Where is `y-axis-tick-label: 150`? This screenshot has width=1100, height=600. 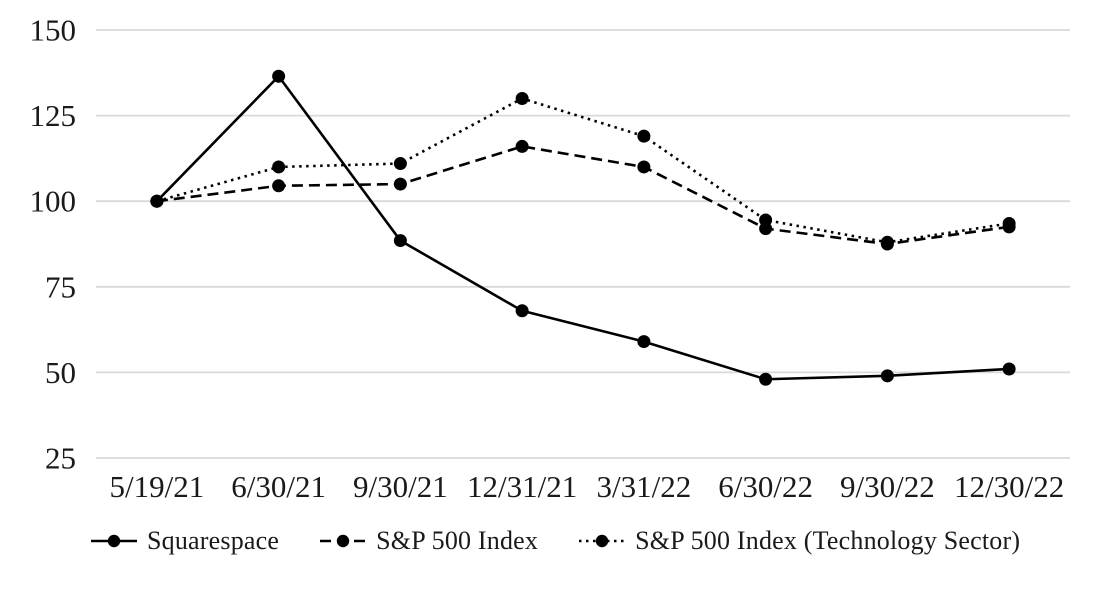
y-axis-tick-label: 150 is located at coordinates (53, 30).